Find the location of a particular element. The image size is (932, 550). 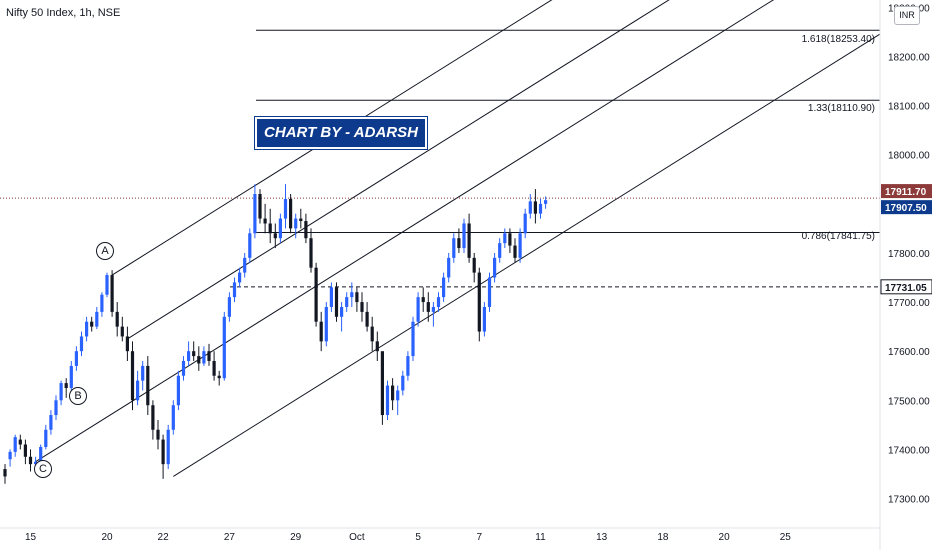

time-tick-label: 25 is located at coordinates (786, 537).